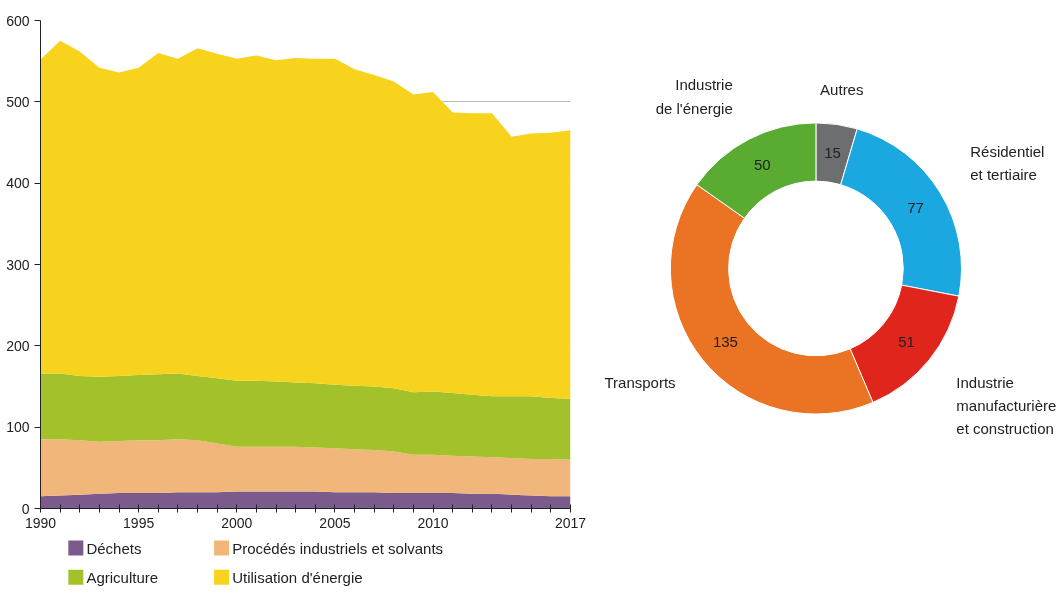 The height and width of the screenshot is (610, 1064). I want to click on slice-label: Autres, so click(842, 90).